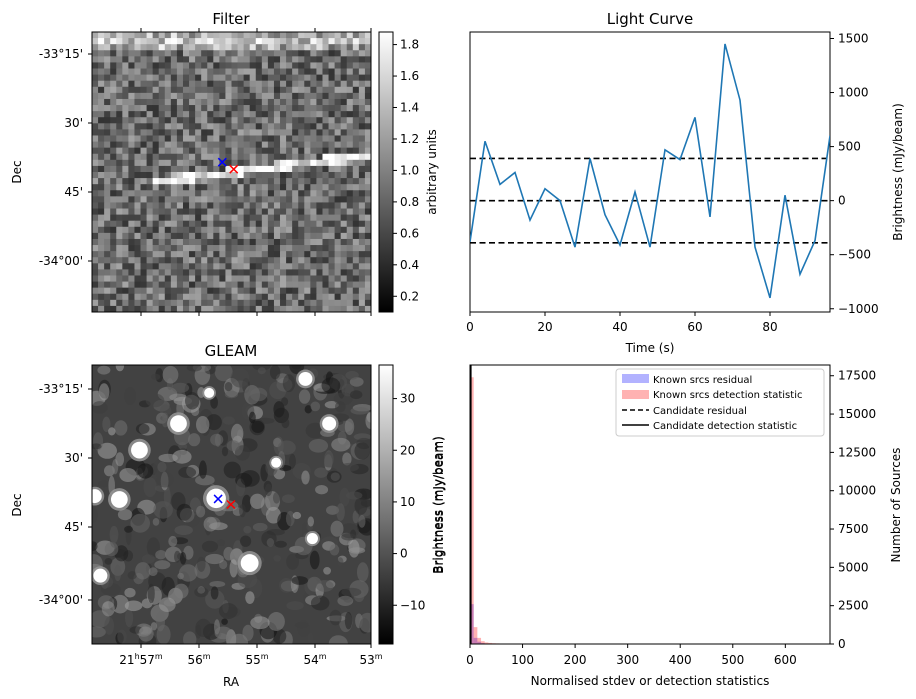 The height and width of the screenshot is (699, 916). Describe the element at coordinates (73, 192) in the screenshot. I see `filter-y-tick-label: 45'` at that location.